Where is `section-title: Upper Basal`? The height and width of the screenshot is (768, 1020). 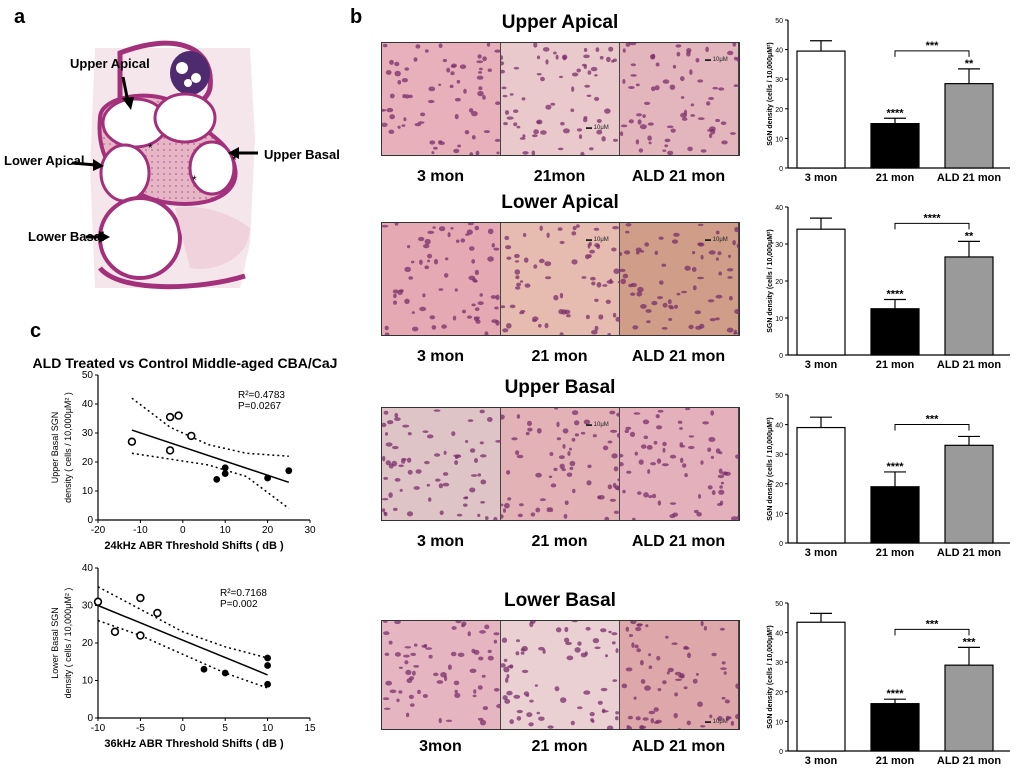
section-title: Upper Basal is located at coordinates (560, 387).